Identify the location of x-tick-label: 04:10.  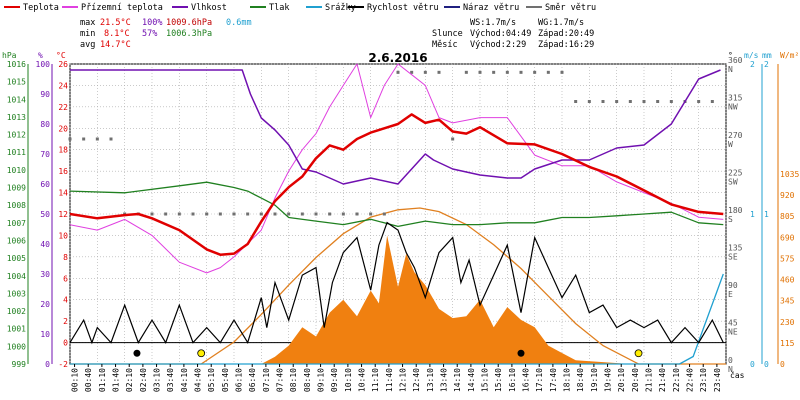
(184, 380).